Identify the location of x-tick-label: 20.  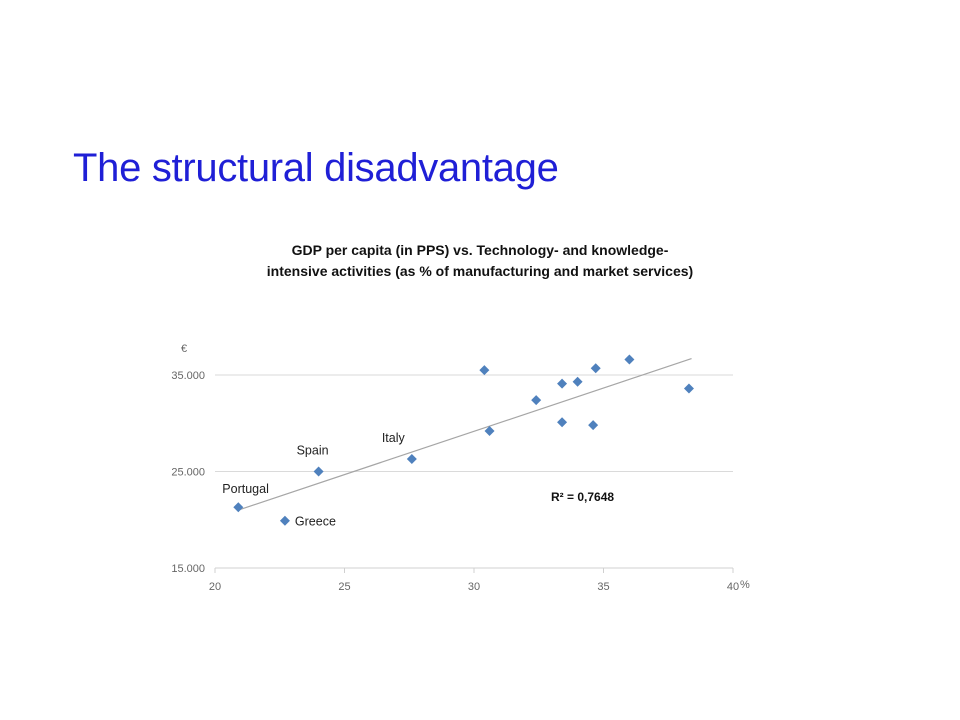
(215, 587).